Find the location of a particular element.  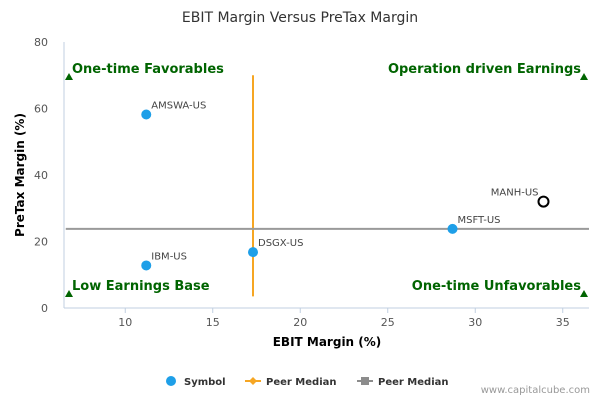

data-label-amswa-us: AMSWA-US is located at coordinates (178, 105).